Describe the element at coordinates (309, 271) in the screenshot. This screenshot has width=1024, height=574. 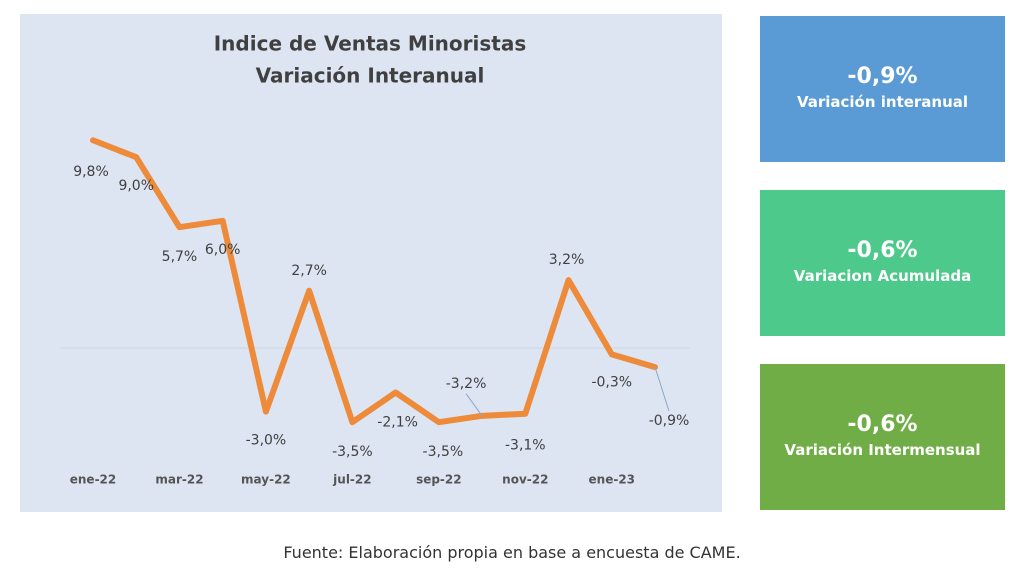
I see `data-label: 2,7%` at that location.